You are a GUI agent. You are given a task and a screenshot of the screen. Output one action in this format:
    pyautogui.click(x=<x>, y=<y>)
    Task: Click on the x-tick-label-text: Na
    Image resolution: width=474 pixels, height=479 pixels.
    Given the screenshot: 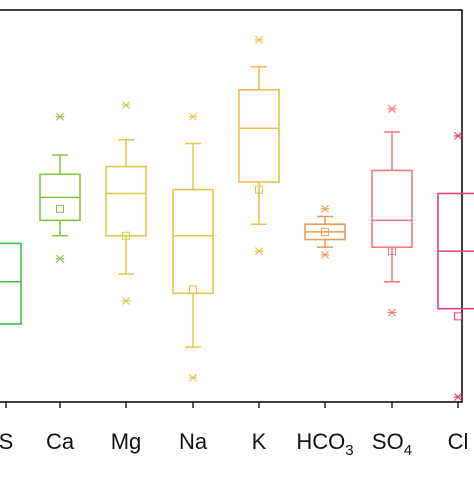 What is the action you would take?
    pyautogui.click(x=193, y=441)
    